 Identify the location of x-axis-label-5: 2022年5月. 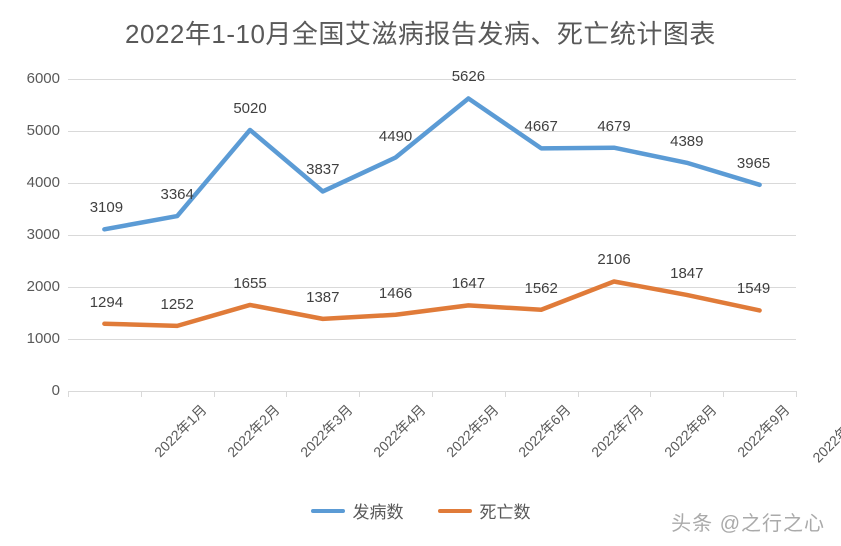
(472, 431).